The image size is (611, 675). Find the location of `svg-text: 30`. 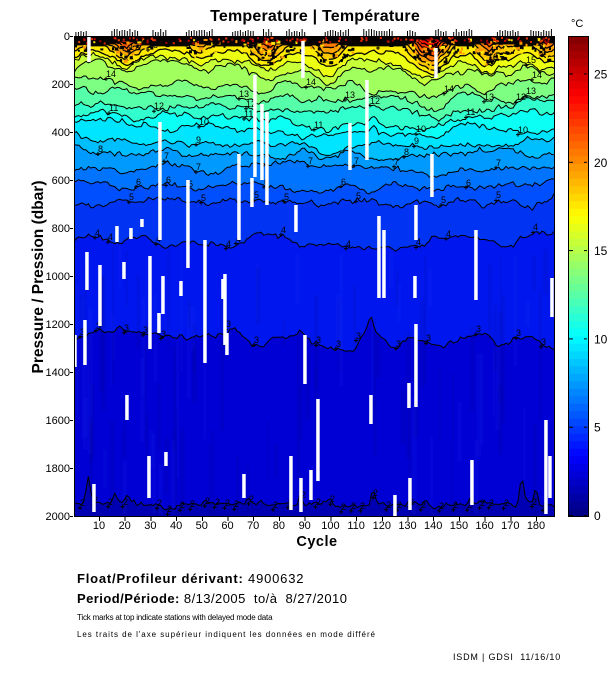

svg-text: 30 is located at coordinates (150, 526).